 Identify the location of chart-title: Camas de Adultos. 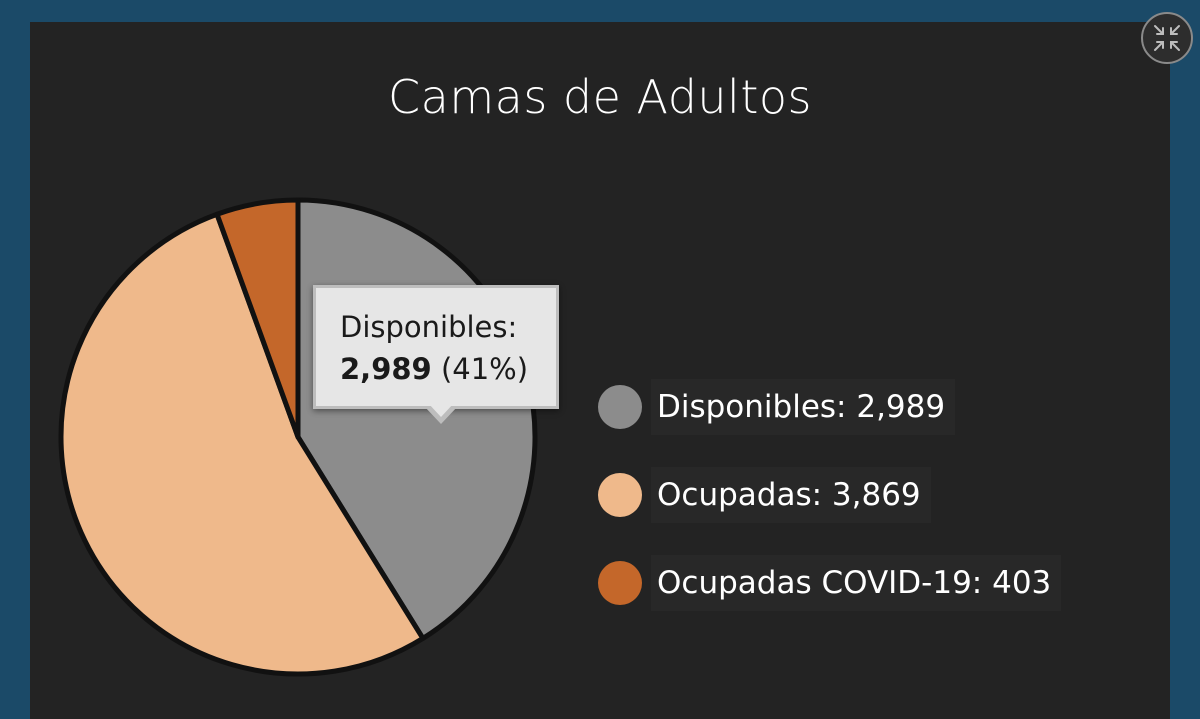
(600, 97).